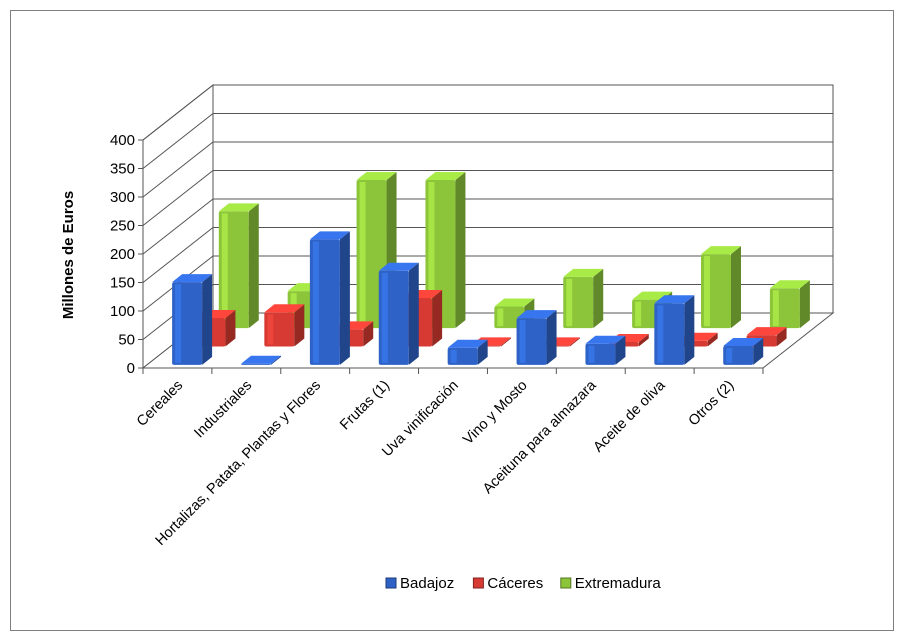  What do you see at coordinates (122, 197) in the screenshot?
I see `y-tick-label: 300` at bounding box center [122, 197].